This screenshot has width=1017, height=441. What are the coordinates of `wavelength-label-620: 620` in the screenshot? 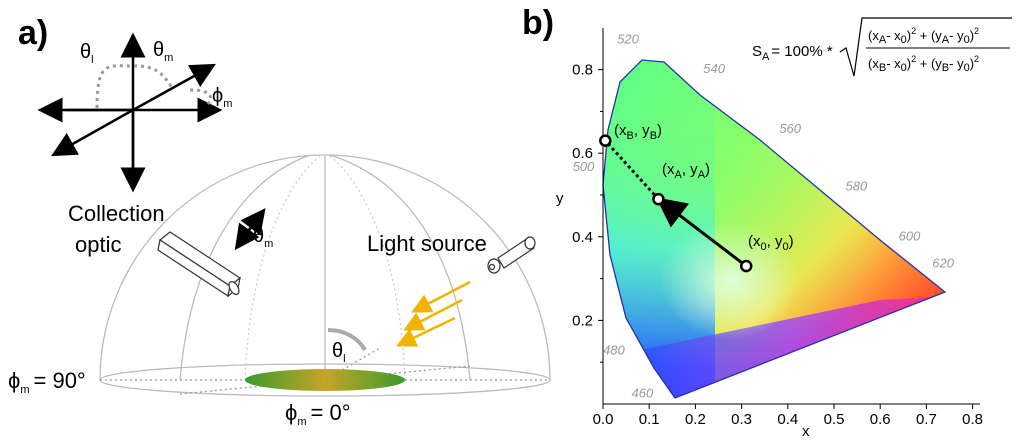 It's located at (943, 262).